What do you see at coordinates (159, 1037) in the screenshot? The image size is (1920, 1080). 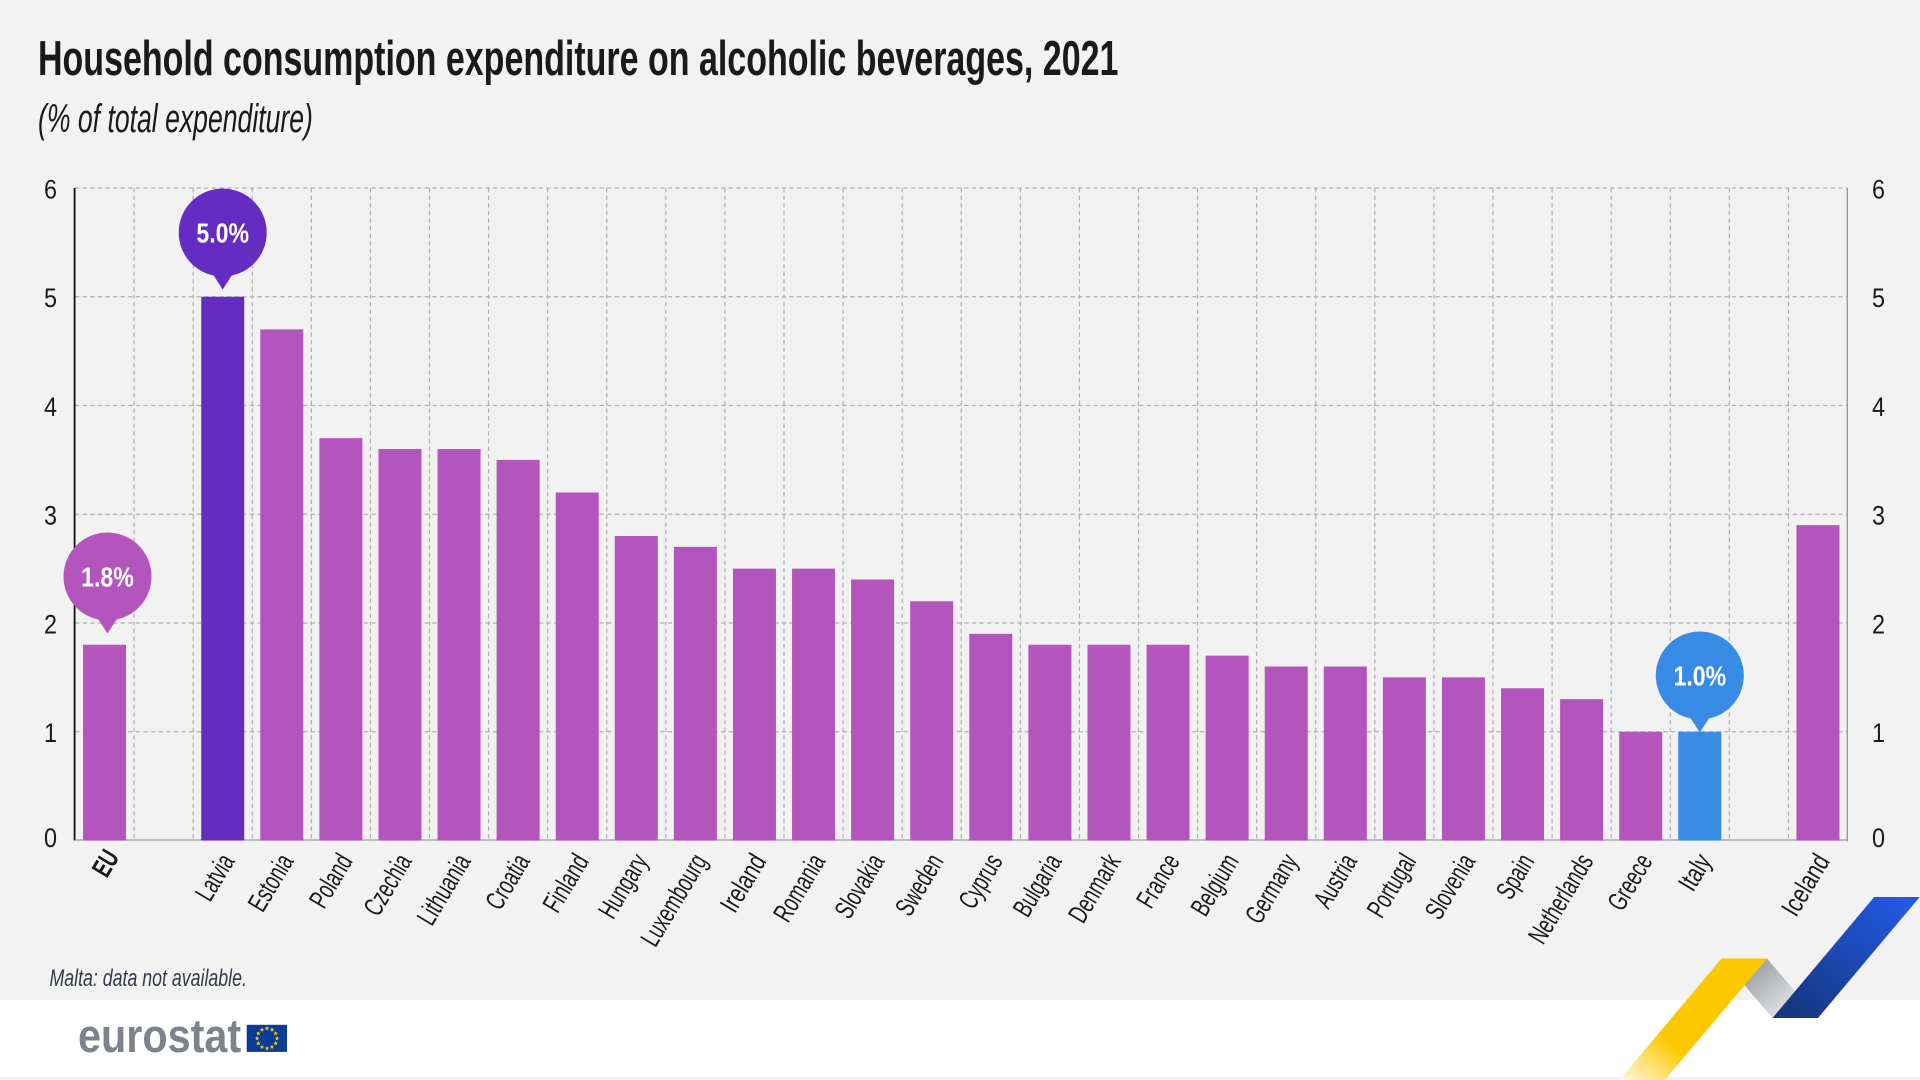 I see `svg-text: eurostat` at bounding box center [159, 1037].